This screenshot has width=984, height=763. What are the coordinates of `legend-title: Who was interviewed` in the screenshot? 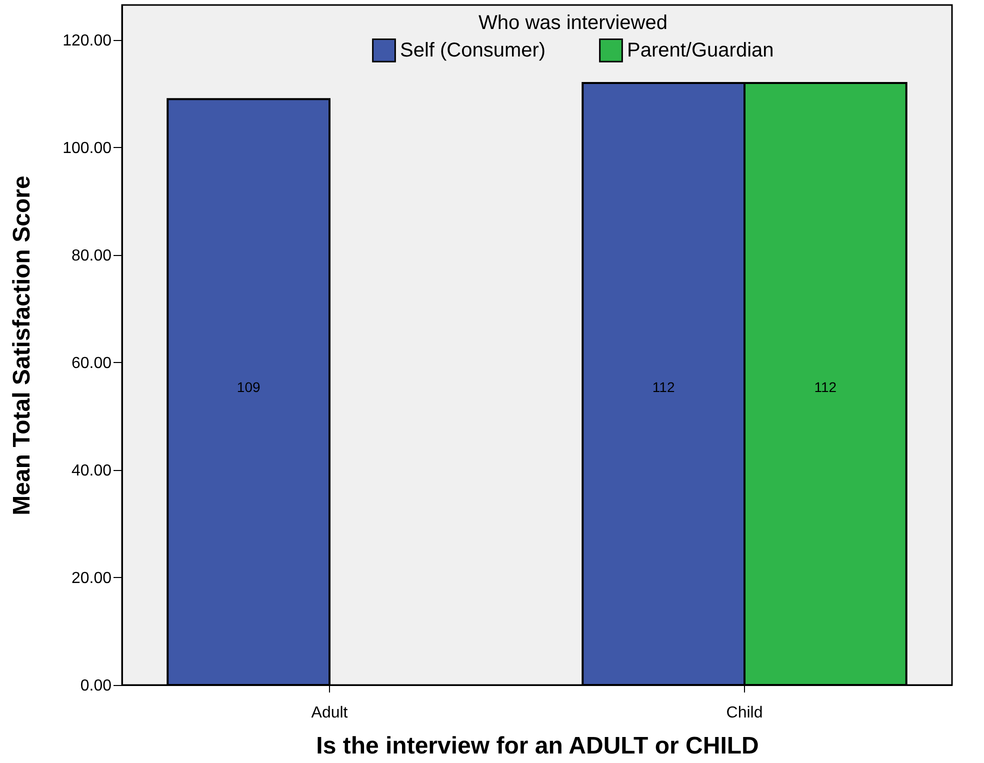 It's located at (573, 23).